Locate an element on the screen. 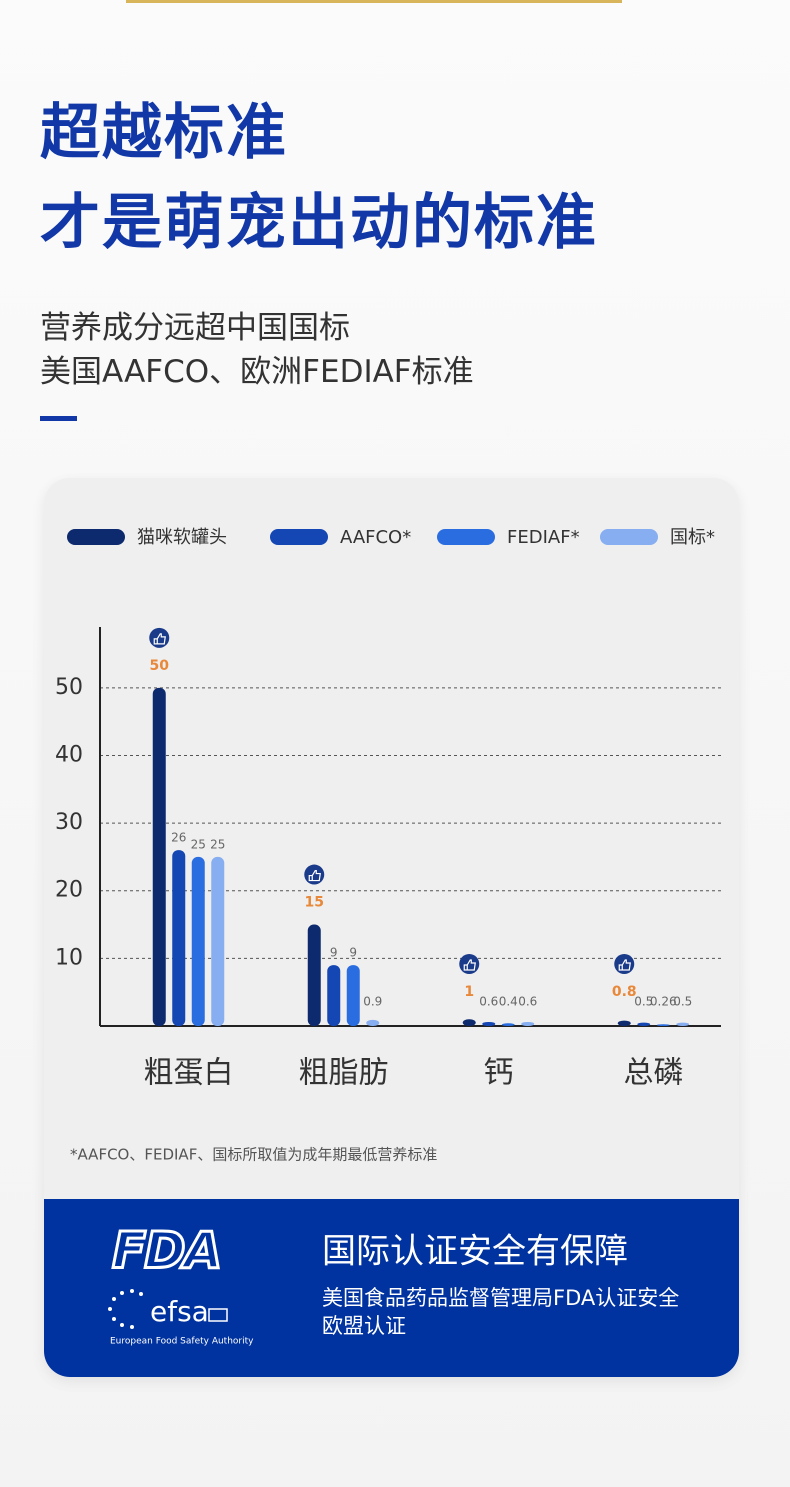  value-label: 1 is located at coordinates (469, 992).